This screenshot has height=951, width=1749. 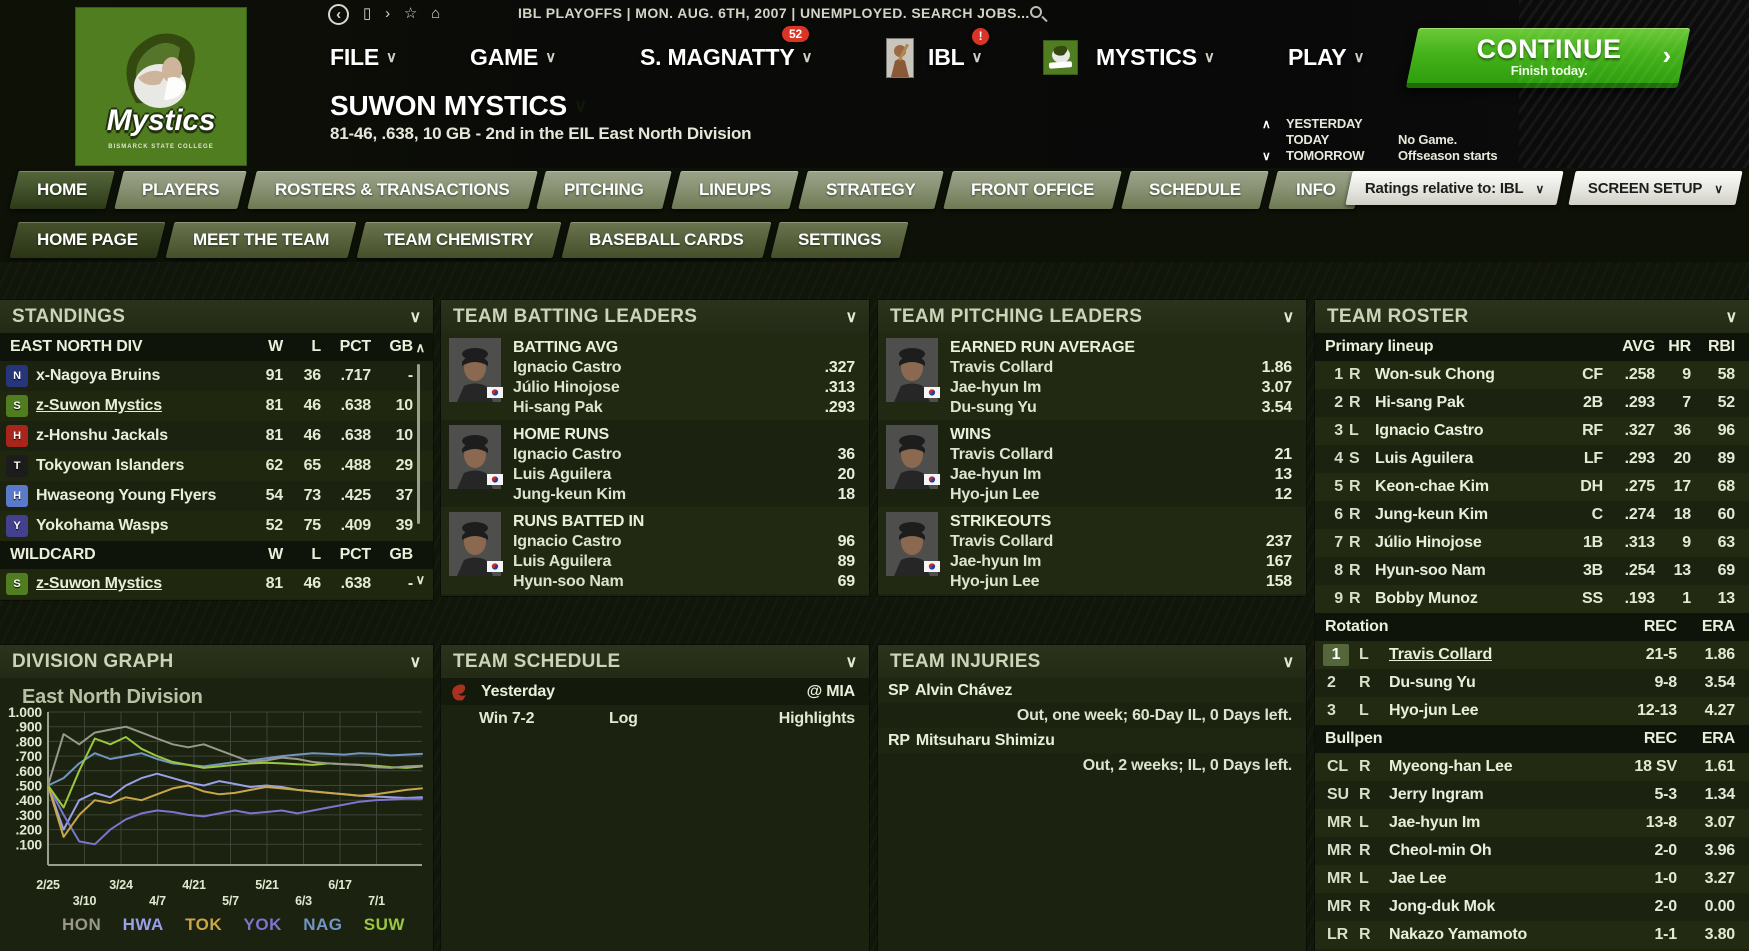 I want to click on leader-player-row: Travis Collard 237, so click(x=1121, y=542).